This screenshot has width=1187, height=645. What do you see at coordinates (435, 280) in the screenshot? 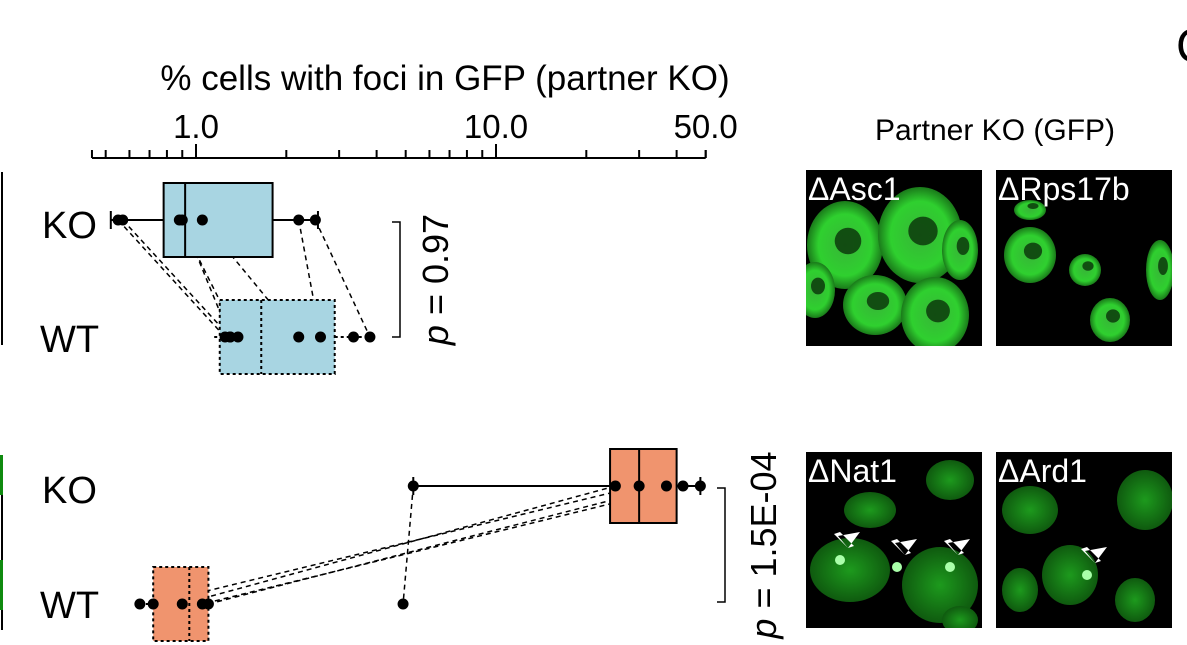
I see `p-value: p = 0.97` at bounding box center [435, 280].